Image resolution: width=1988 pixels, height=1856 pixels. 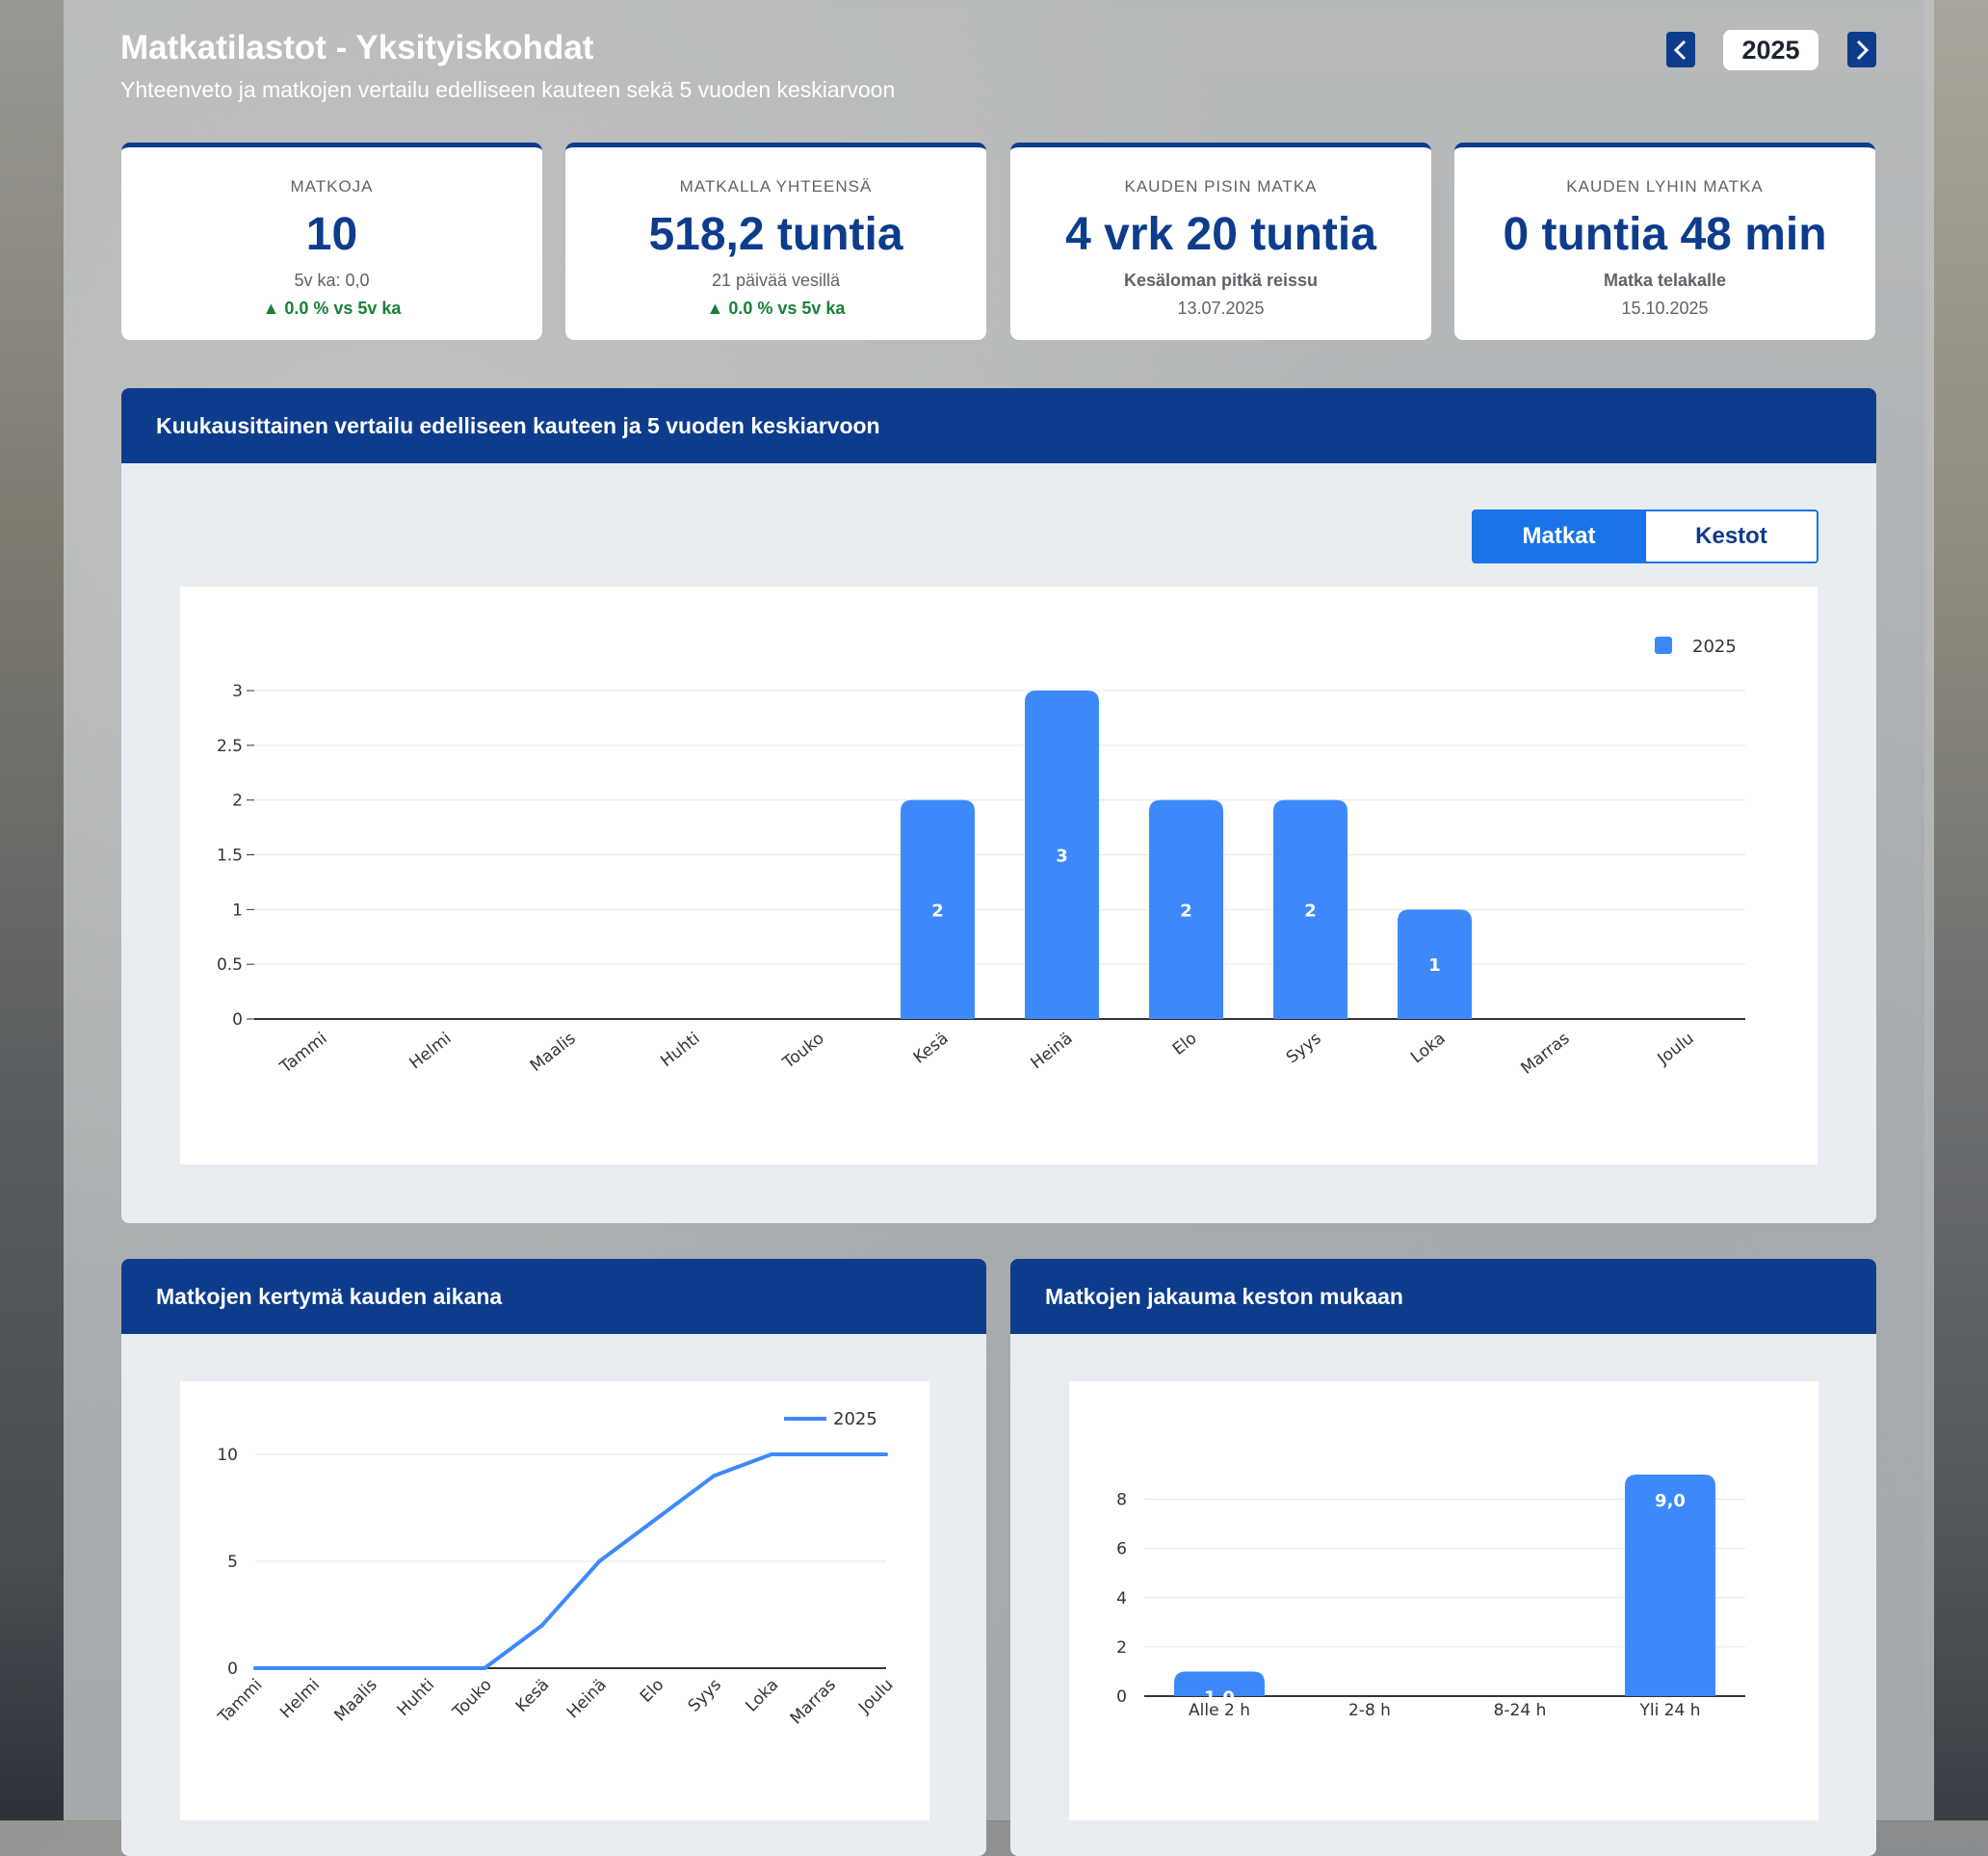 I want to click on stat-label: MATKALLA YHTEENSÄ, so click(x=776, y=186).